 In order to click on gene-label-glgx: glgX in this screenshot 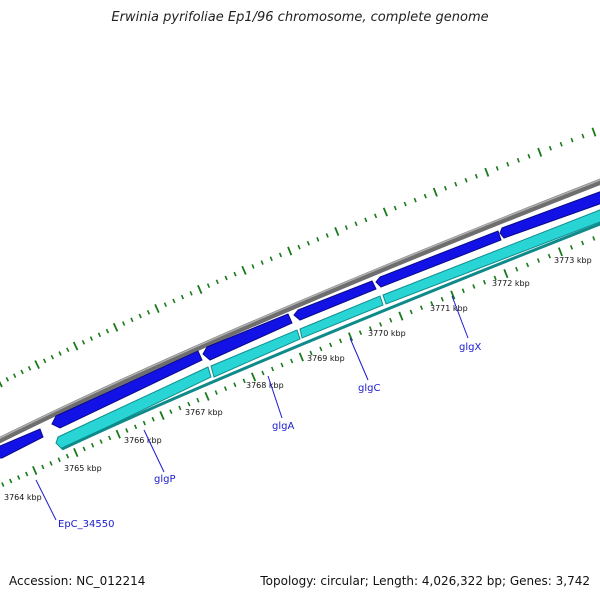, I will do `click(470, 347)`.